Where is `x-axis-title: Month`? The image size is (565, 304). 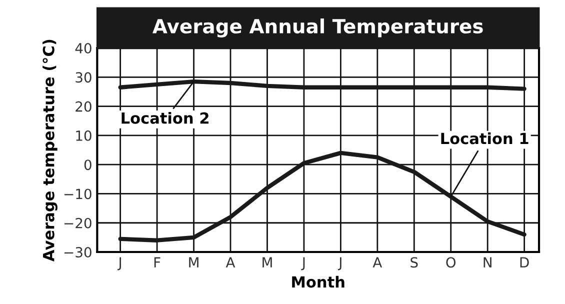 x-axis-title: Month is located at coordinates (318, 282).